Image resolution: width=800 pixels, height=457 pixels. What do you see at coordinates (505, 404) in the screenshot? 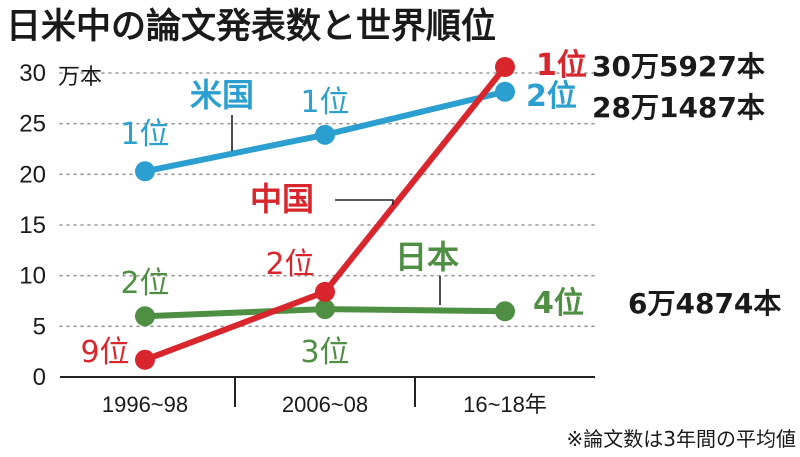
I see `x-tick-label: 16~18年` at bounding box center [505, 404].